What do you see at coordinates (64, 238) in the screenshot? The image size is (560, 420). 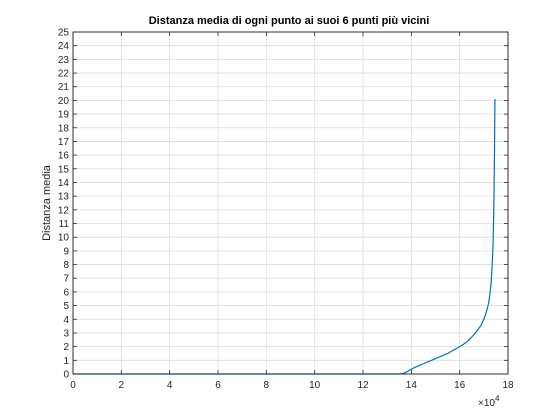 I see `y-tick-label: 10` at bounding box center [64, 238].